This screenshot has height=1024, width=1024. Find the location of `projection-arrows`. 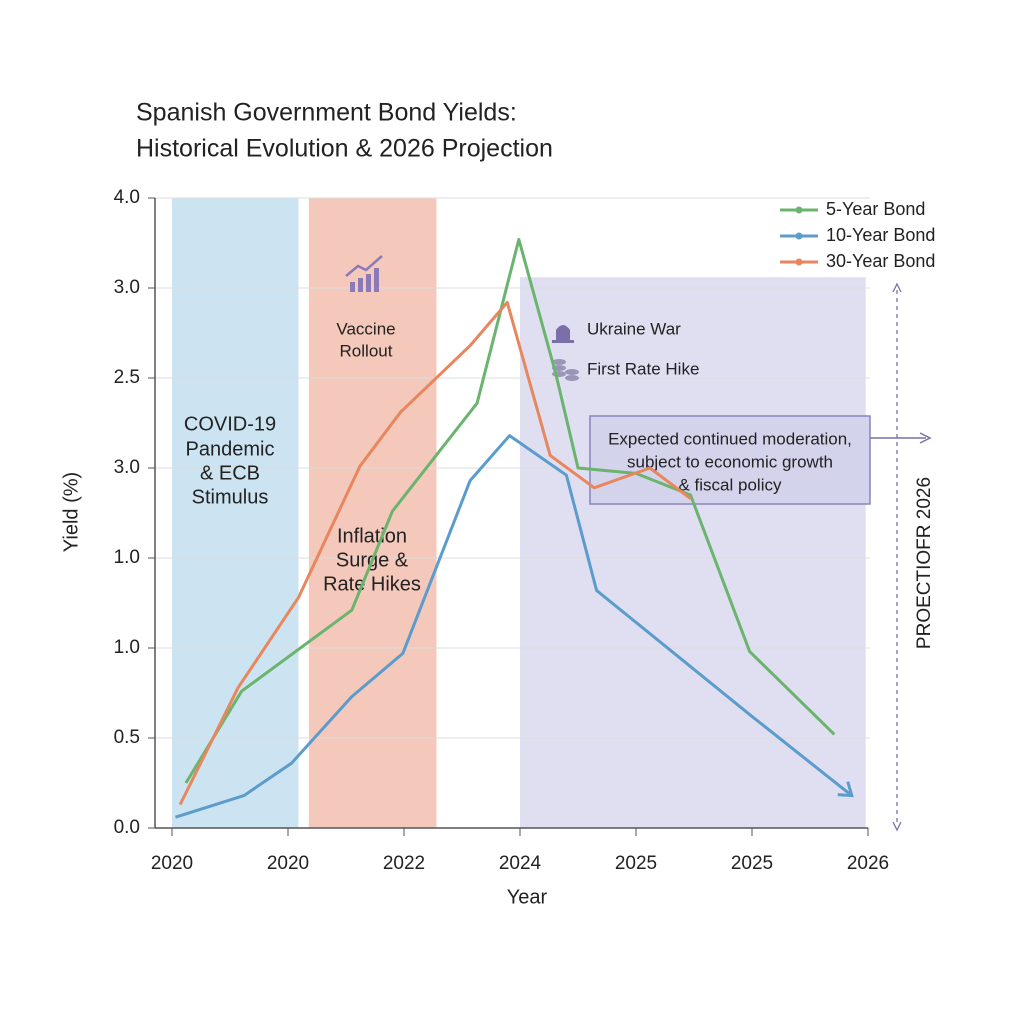

projection-arrows is located at coordinates (897, 557).